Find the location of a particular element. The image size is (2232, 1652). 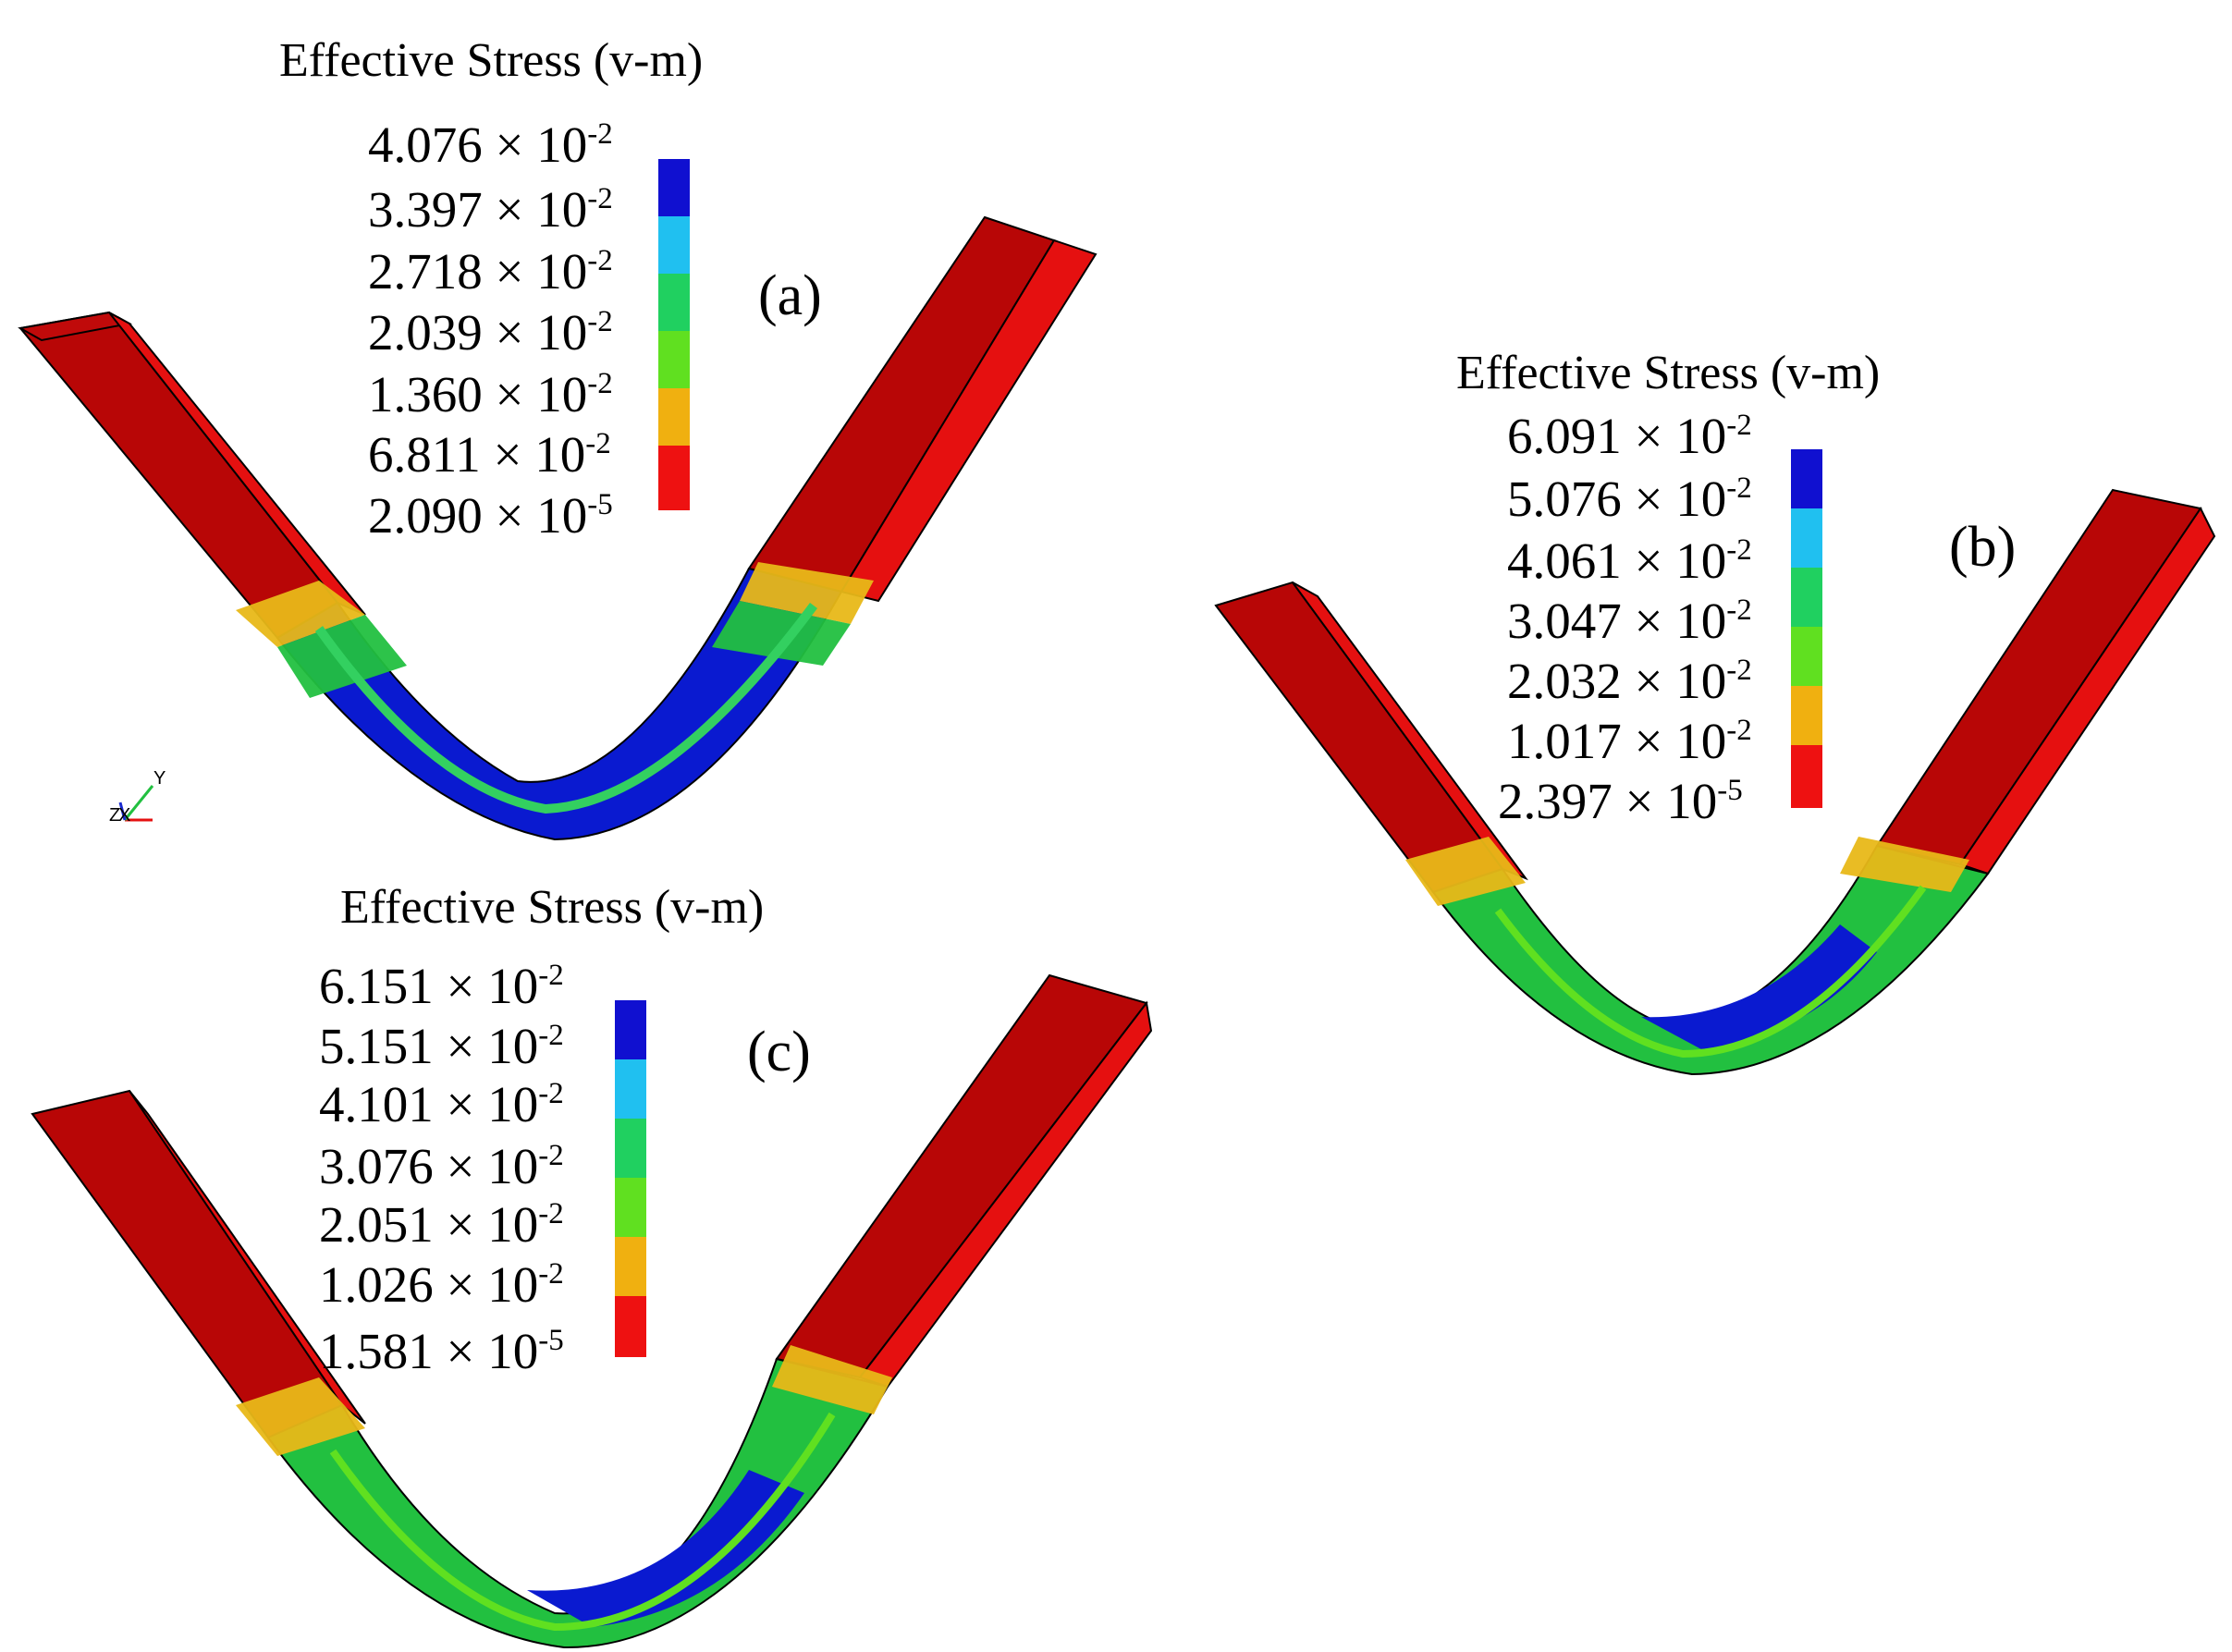

axis-y-line is located at coordinates (138, 803).